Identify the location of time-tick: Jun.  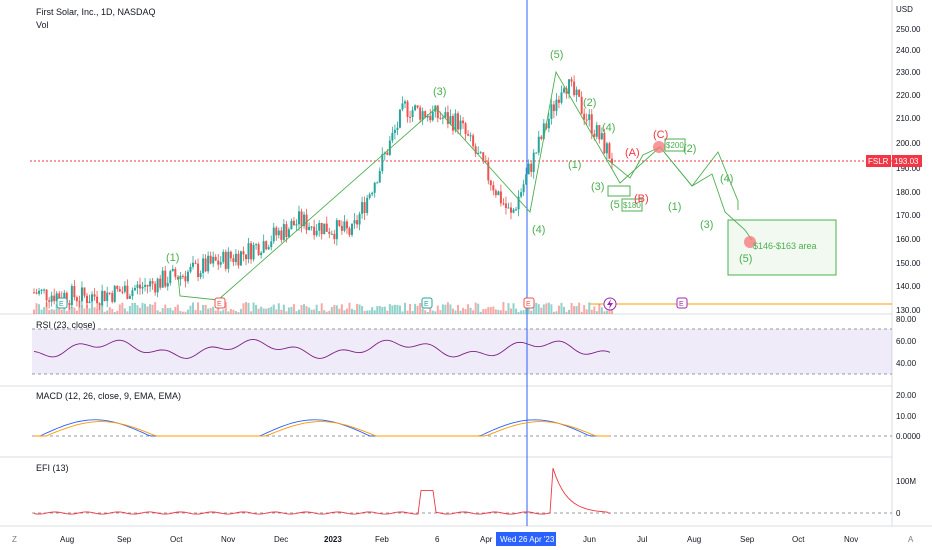
(589, 539).